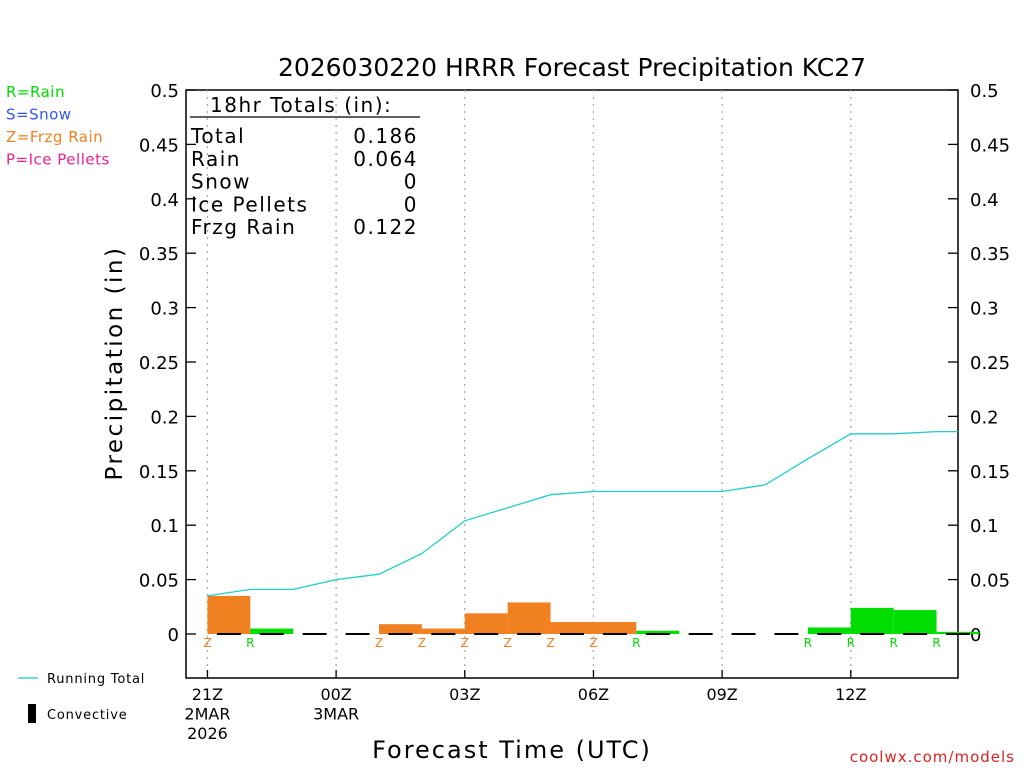 This screenshot has height=768, width=1024. I want to click on y-tick-label-left: 0.1, so click(164, 526).